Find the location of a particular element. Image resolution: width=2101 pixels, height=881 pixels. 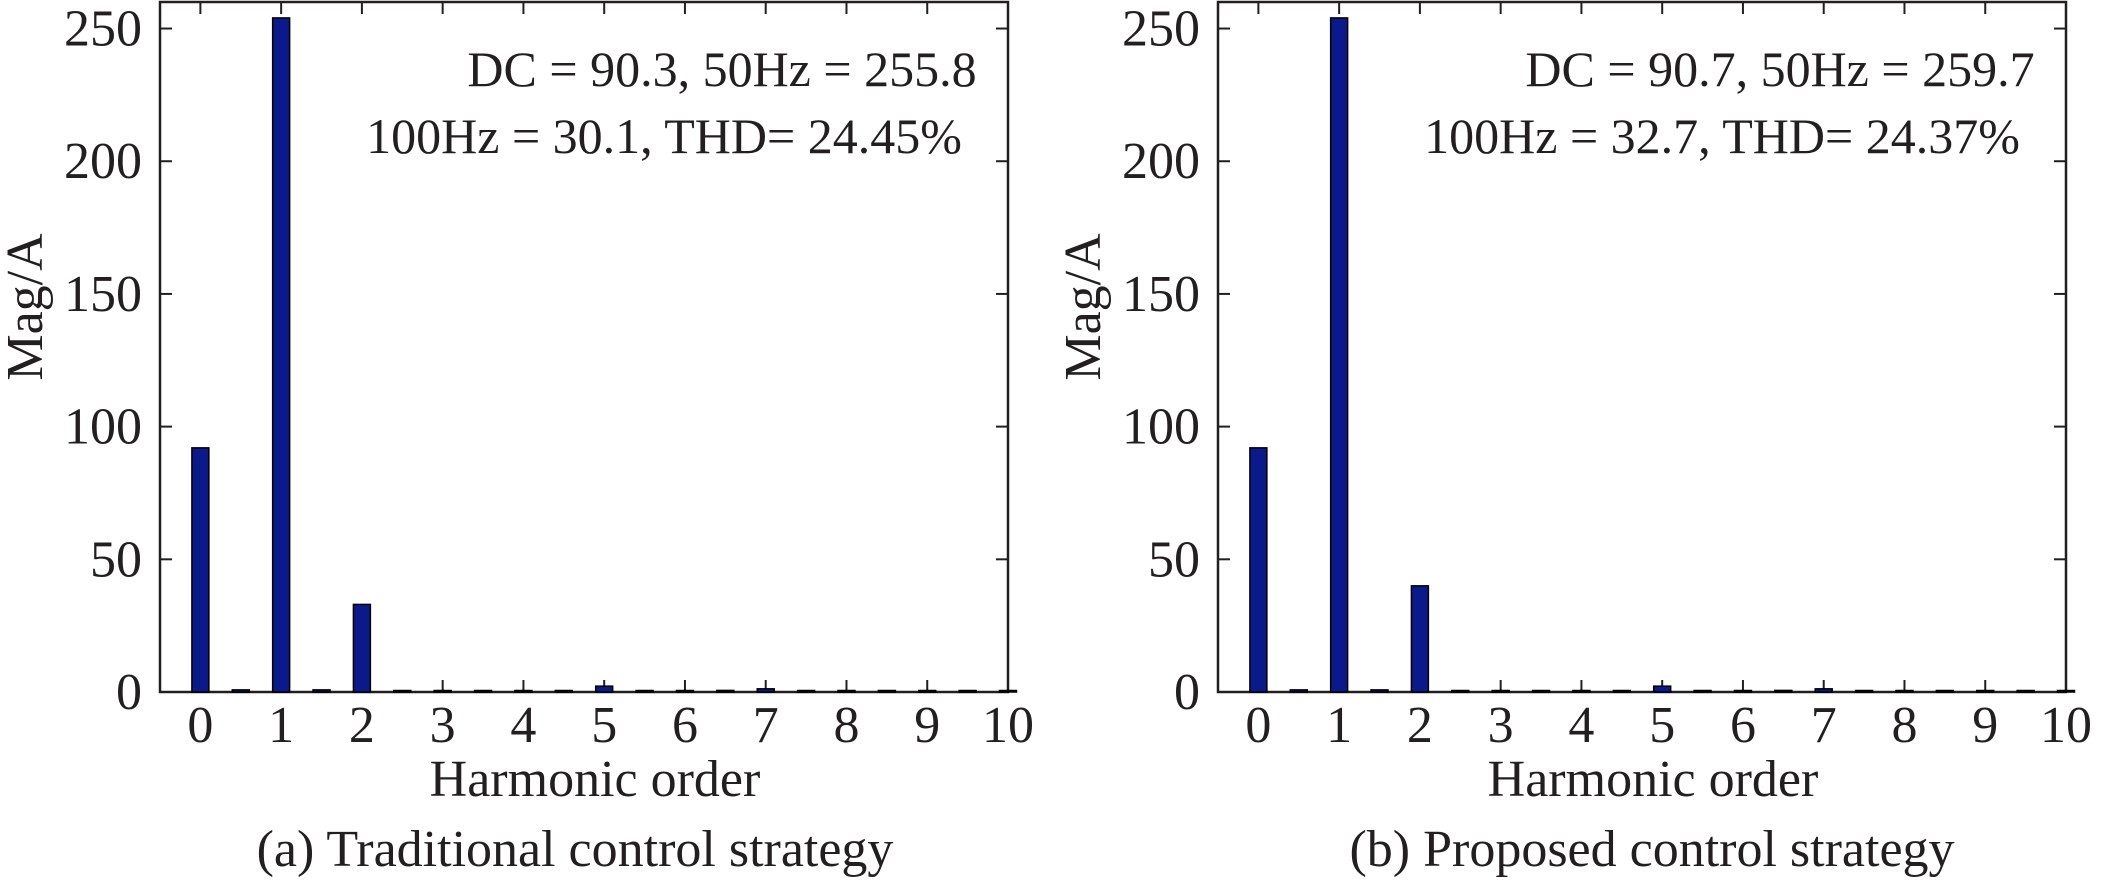

panel-caption: (b) Proposed control strategy is located at coordinates (1651, 849).